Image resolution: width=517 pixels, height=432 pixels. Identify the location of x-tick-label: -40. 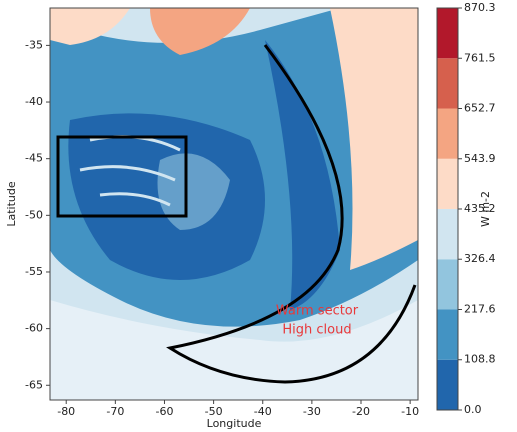
(263, 411).